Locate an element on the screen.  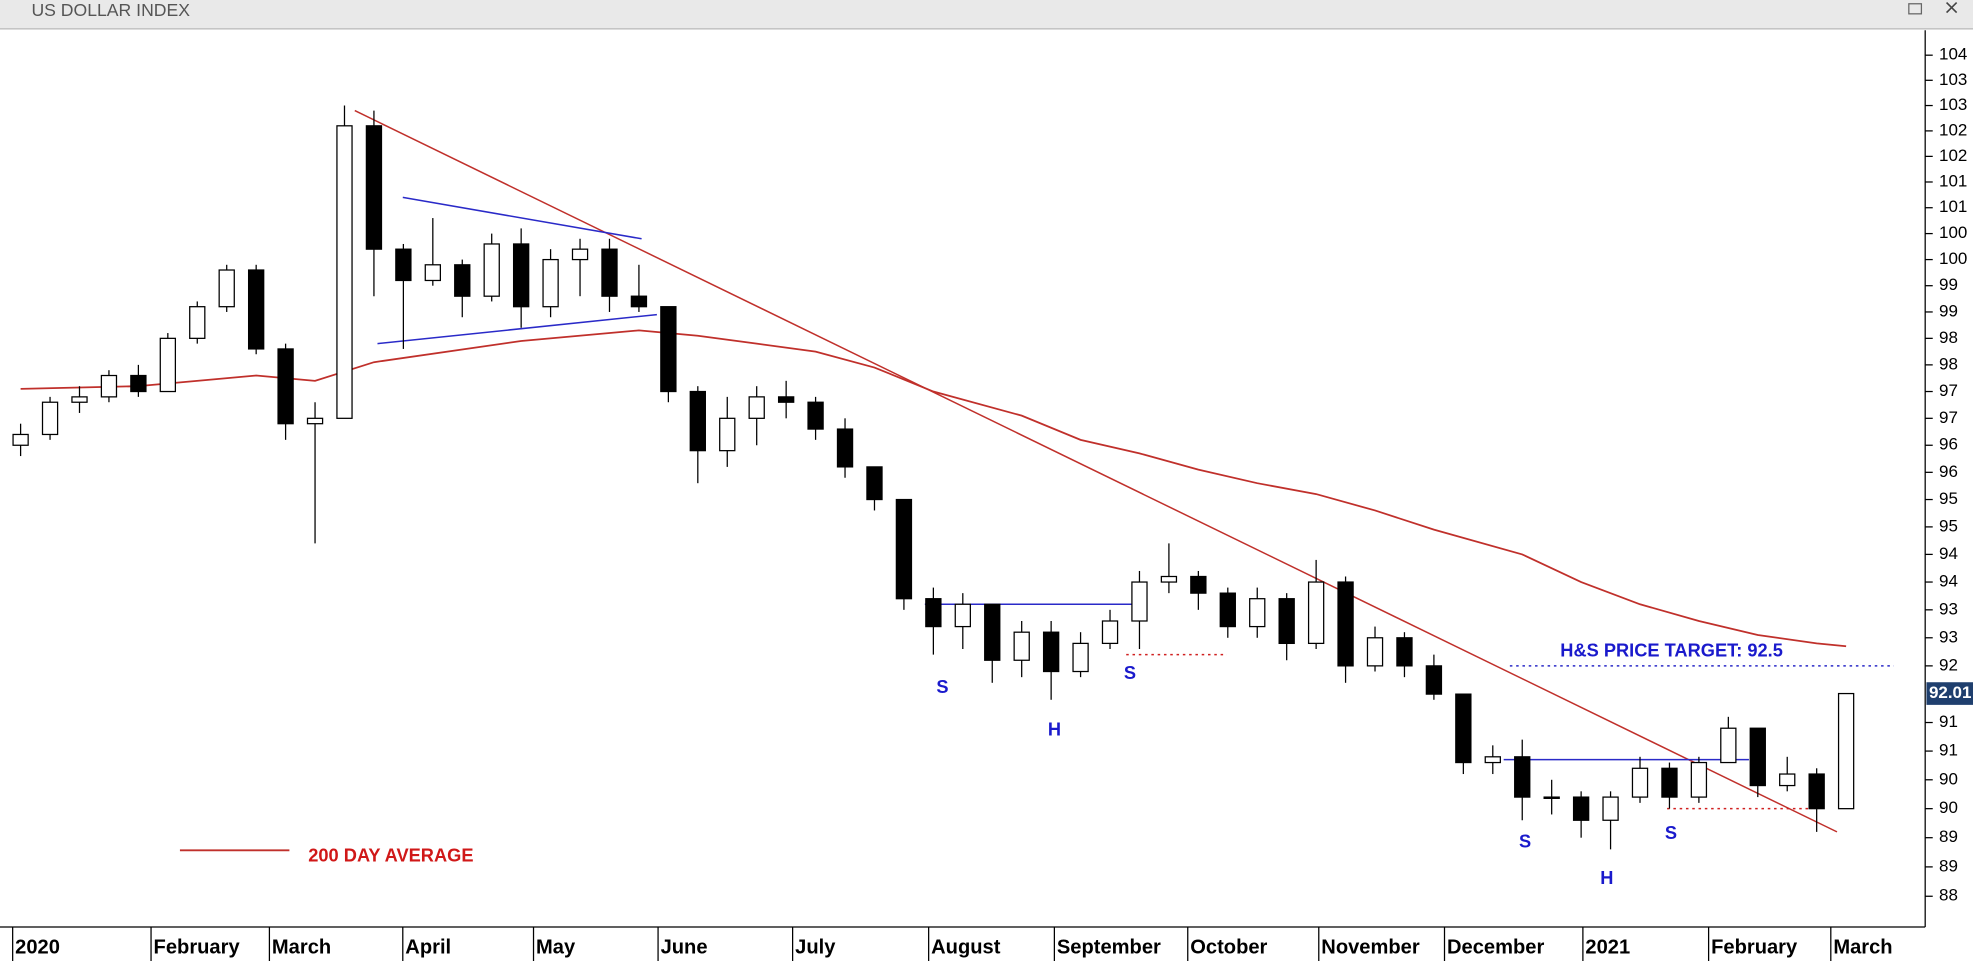
window-icon is located at coordinates (1915, 9).